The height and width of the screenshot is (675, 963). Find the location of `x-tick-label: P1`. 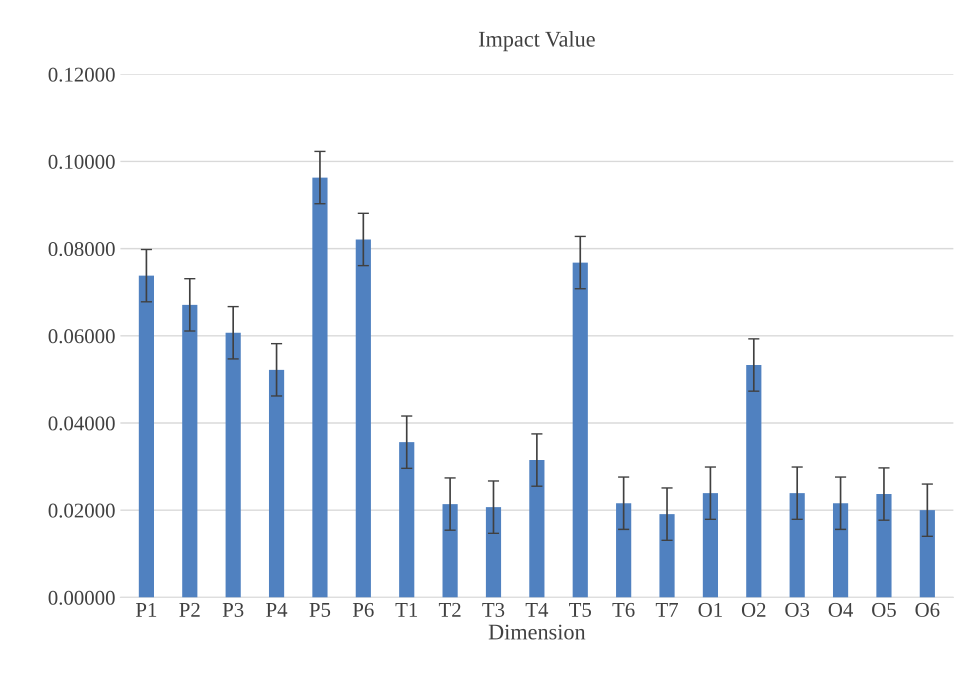

x-tick-label: P1 is located at coordinates (146, 609).